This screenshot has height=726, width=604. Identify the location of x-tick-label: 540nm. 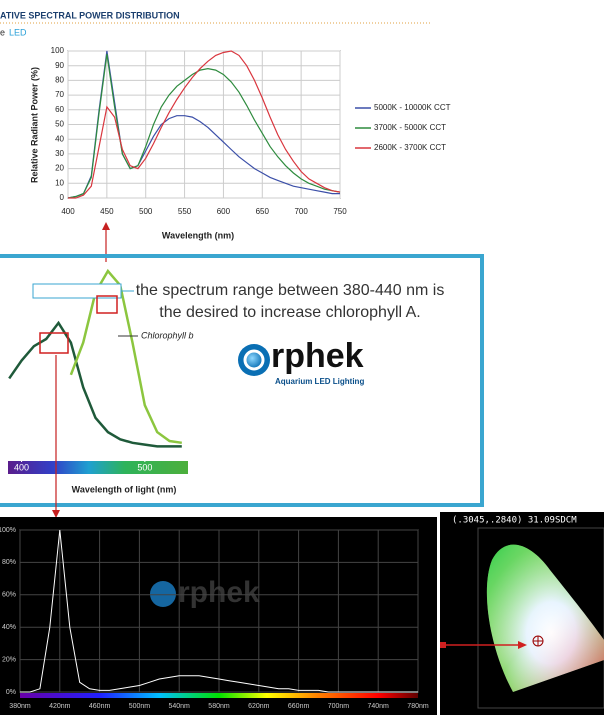
(179, 706).